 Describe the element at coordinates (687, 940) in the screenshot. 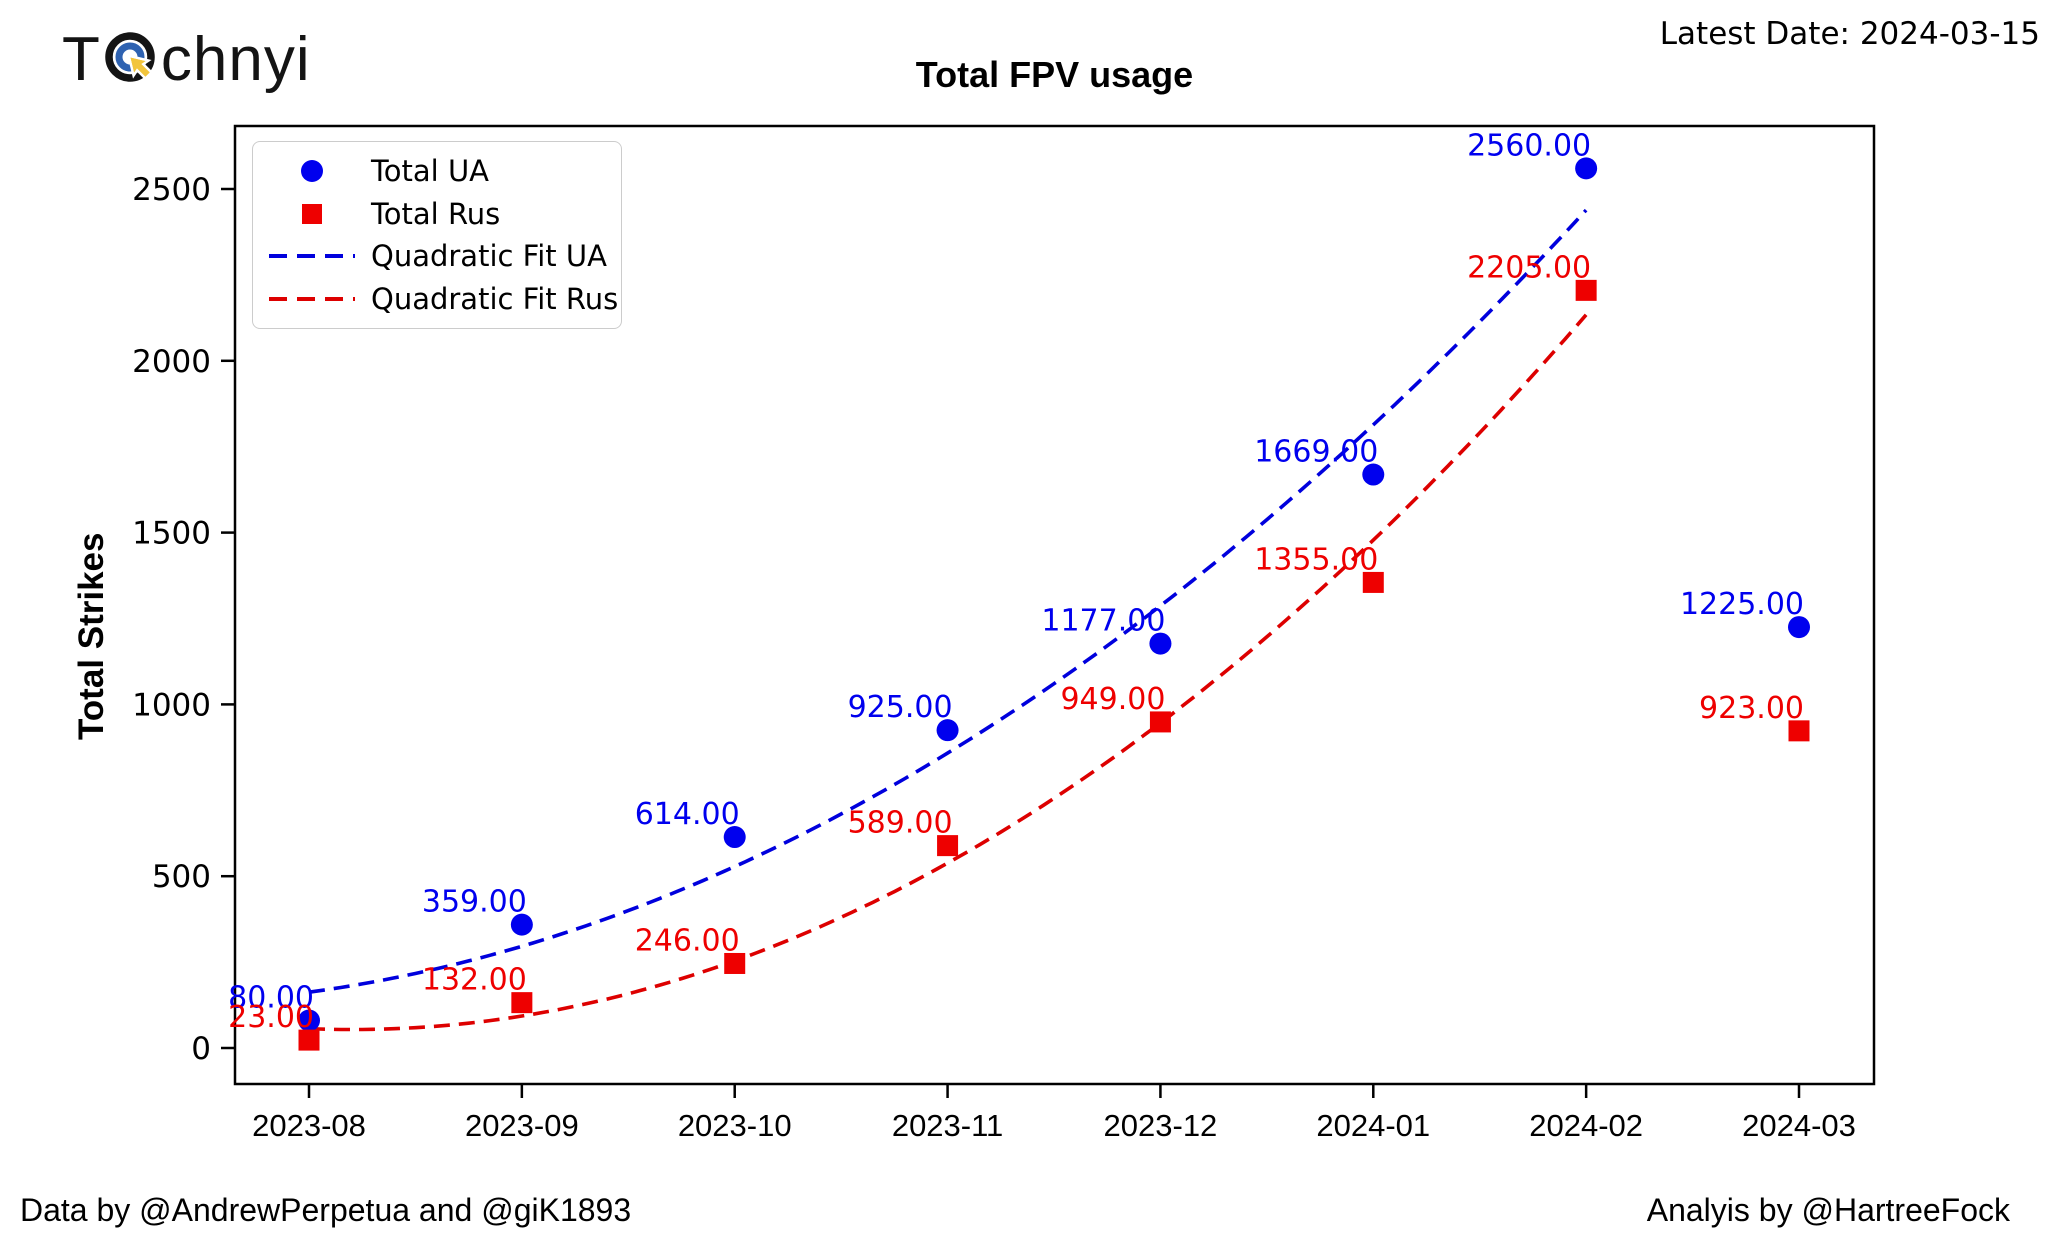

I see `data-point-label: 246.00` at that location.